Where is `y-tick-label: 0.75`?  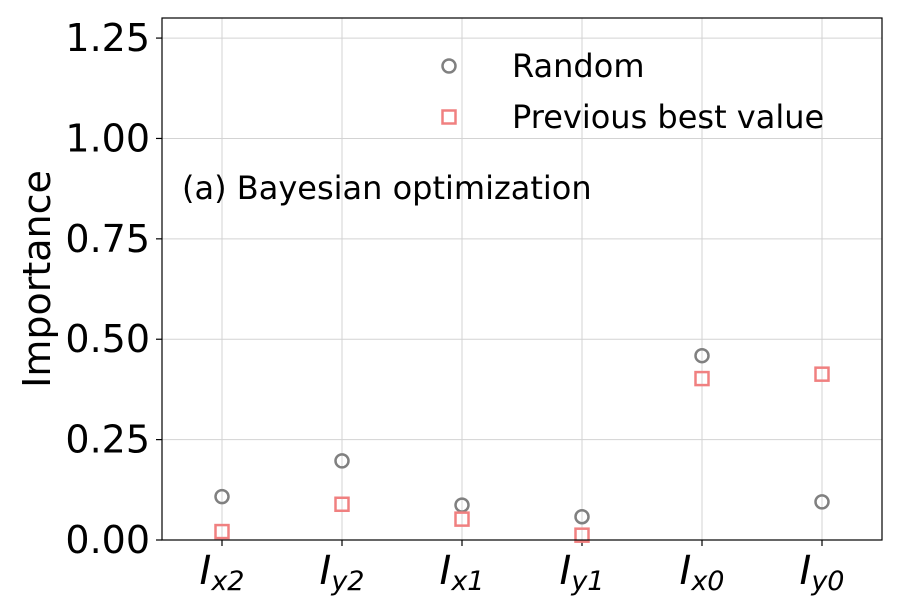 y-tick-label: 0.75 is located at coordinates (107, 239).